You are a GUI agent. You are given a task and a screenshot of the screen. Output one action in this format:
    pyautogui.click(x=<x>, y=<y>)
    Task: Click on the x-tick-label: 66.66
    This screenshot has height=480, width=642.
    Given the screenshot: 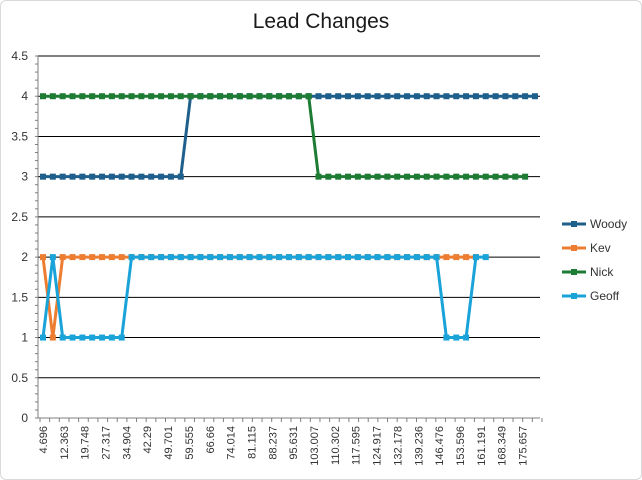 What is the action you would take?
    pyautogui.click(x=211, y=440)
    